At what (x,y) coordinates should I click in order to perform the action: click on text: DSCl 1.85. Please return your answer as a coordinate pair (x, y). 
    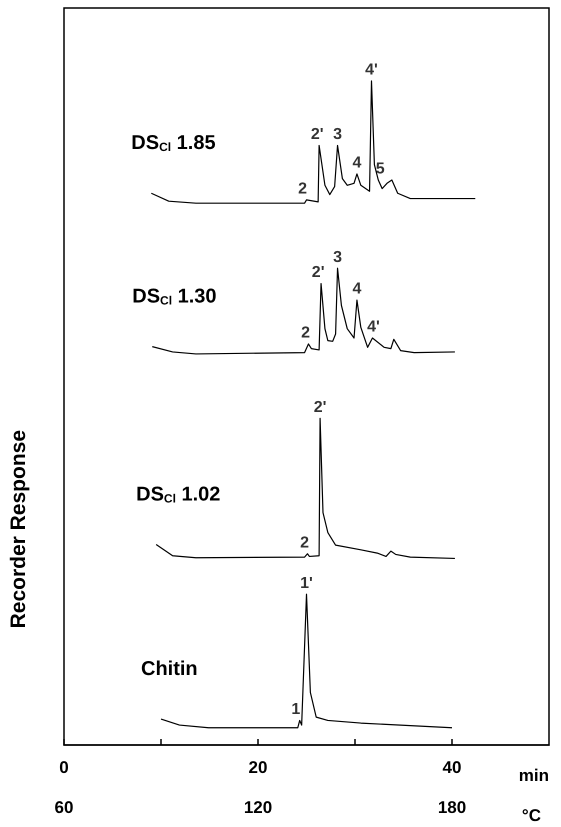
    Looking at the image, I should click on (173, 143).